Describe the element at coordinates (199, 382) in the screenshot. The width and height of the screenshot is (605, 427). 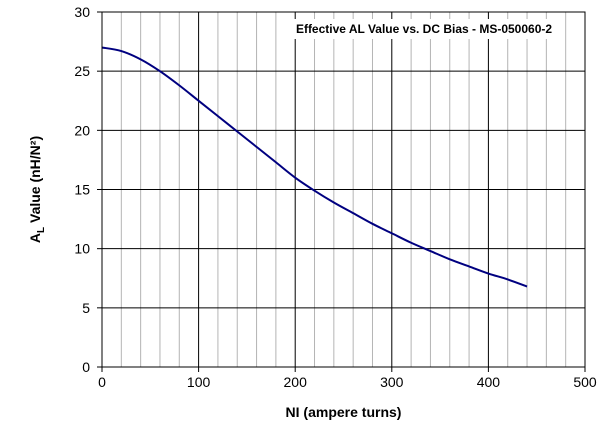
I see `x-tick-label: 100` at that location.